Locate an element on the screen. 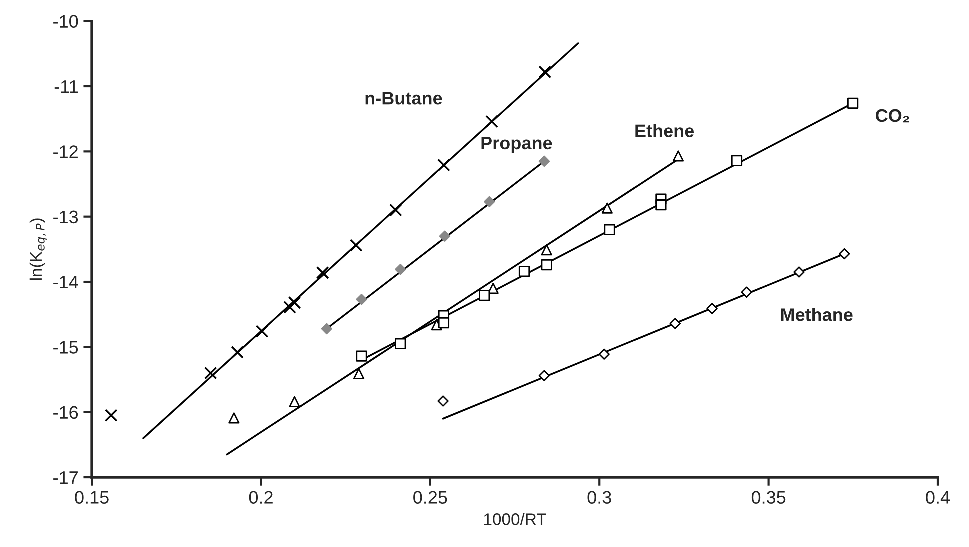 The image size is (969, 547). y-tick-label: -16 is located at coordinates (66, 413).